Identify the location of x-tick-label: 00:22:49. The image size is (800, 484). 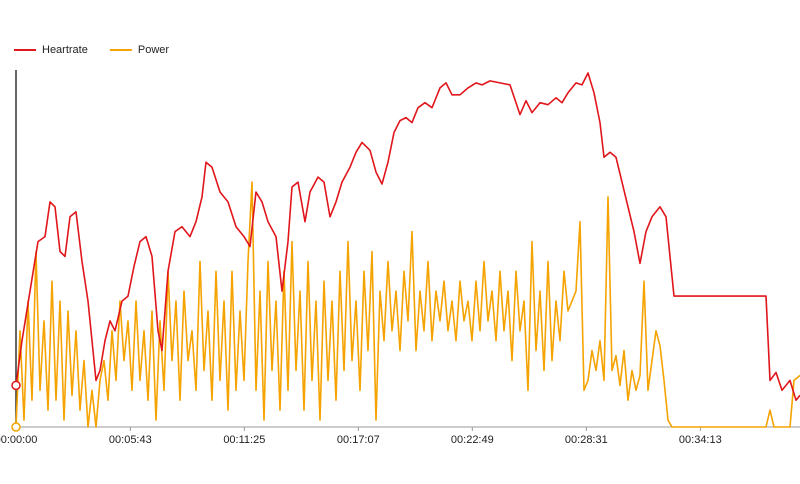
(472, 440).